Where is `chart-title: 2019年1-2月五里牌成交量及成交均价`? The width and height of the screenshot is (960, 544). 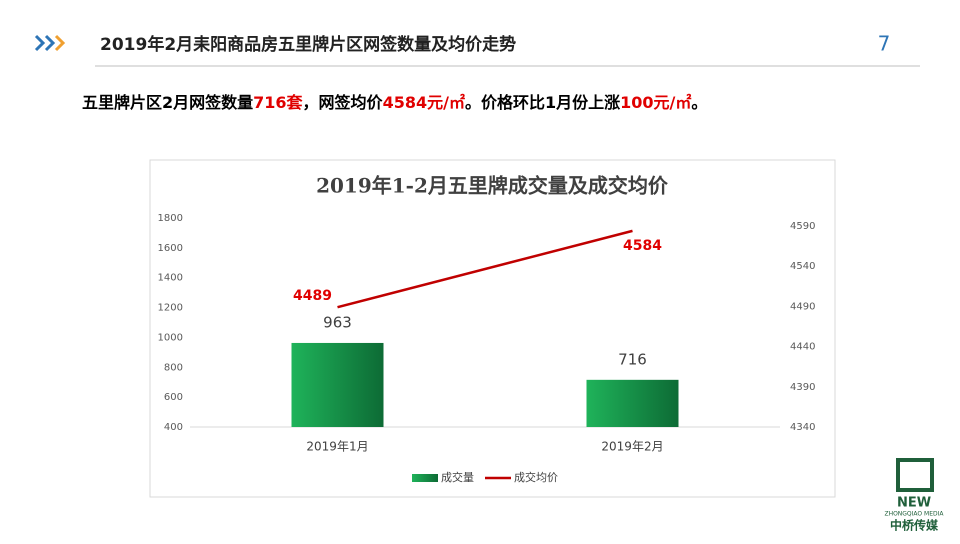 chart-title: 2019年1-2月五里牌成交量及成交均价 is located at coordinates (492, 186).